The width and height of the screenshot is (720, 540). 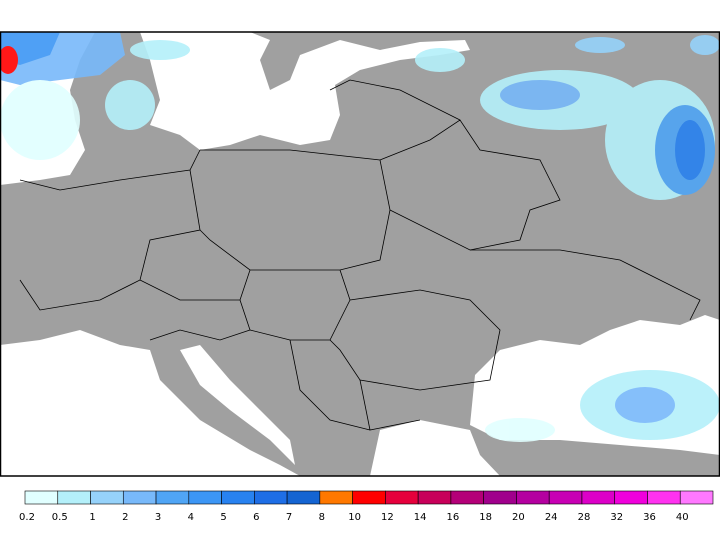 What do you see at coordinates (237, 405) in the screenshot?
I see `adriatic-sea` at bounding box center [237, 405].